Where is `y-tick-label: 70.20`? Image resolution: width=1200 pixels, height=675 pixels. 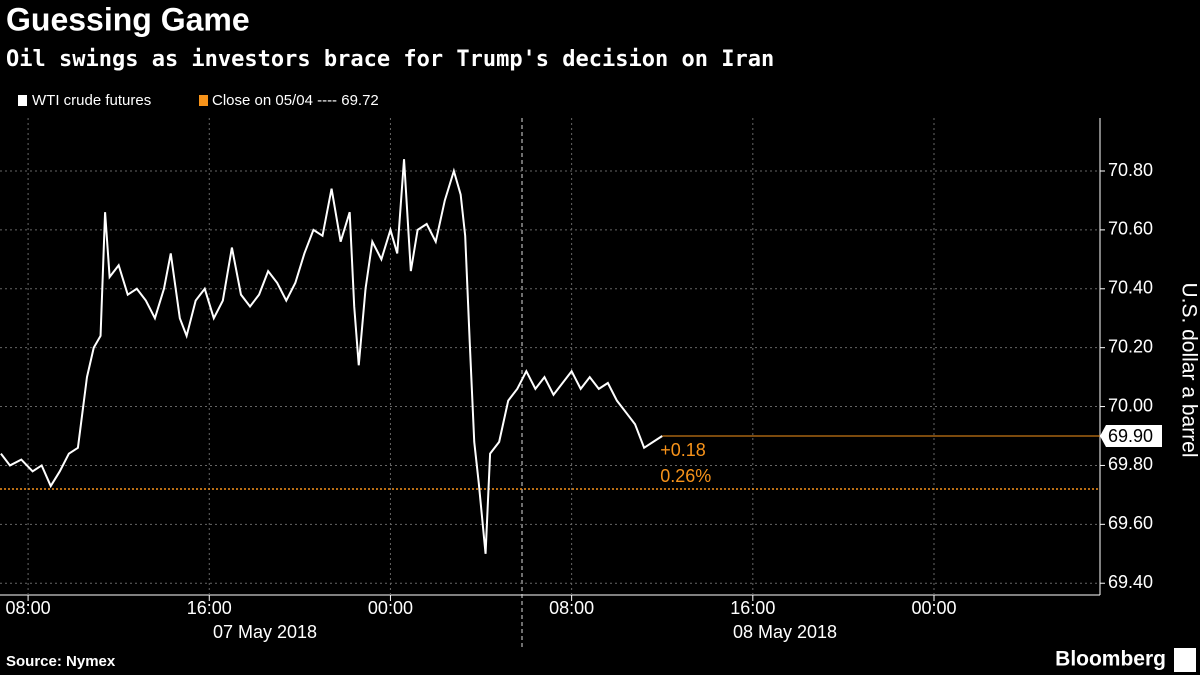 y-tick-label: 70.20 is located at coordinates (1130, 346).